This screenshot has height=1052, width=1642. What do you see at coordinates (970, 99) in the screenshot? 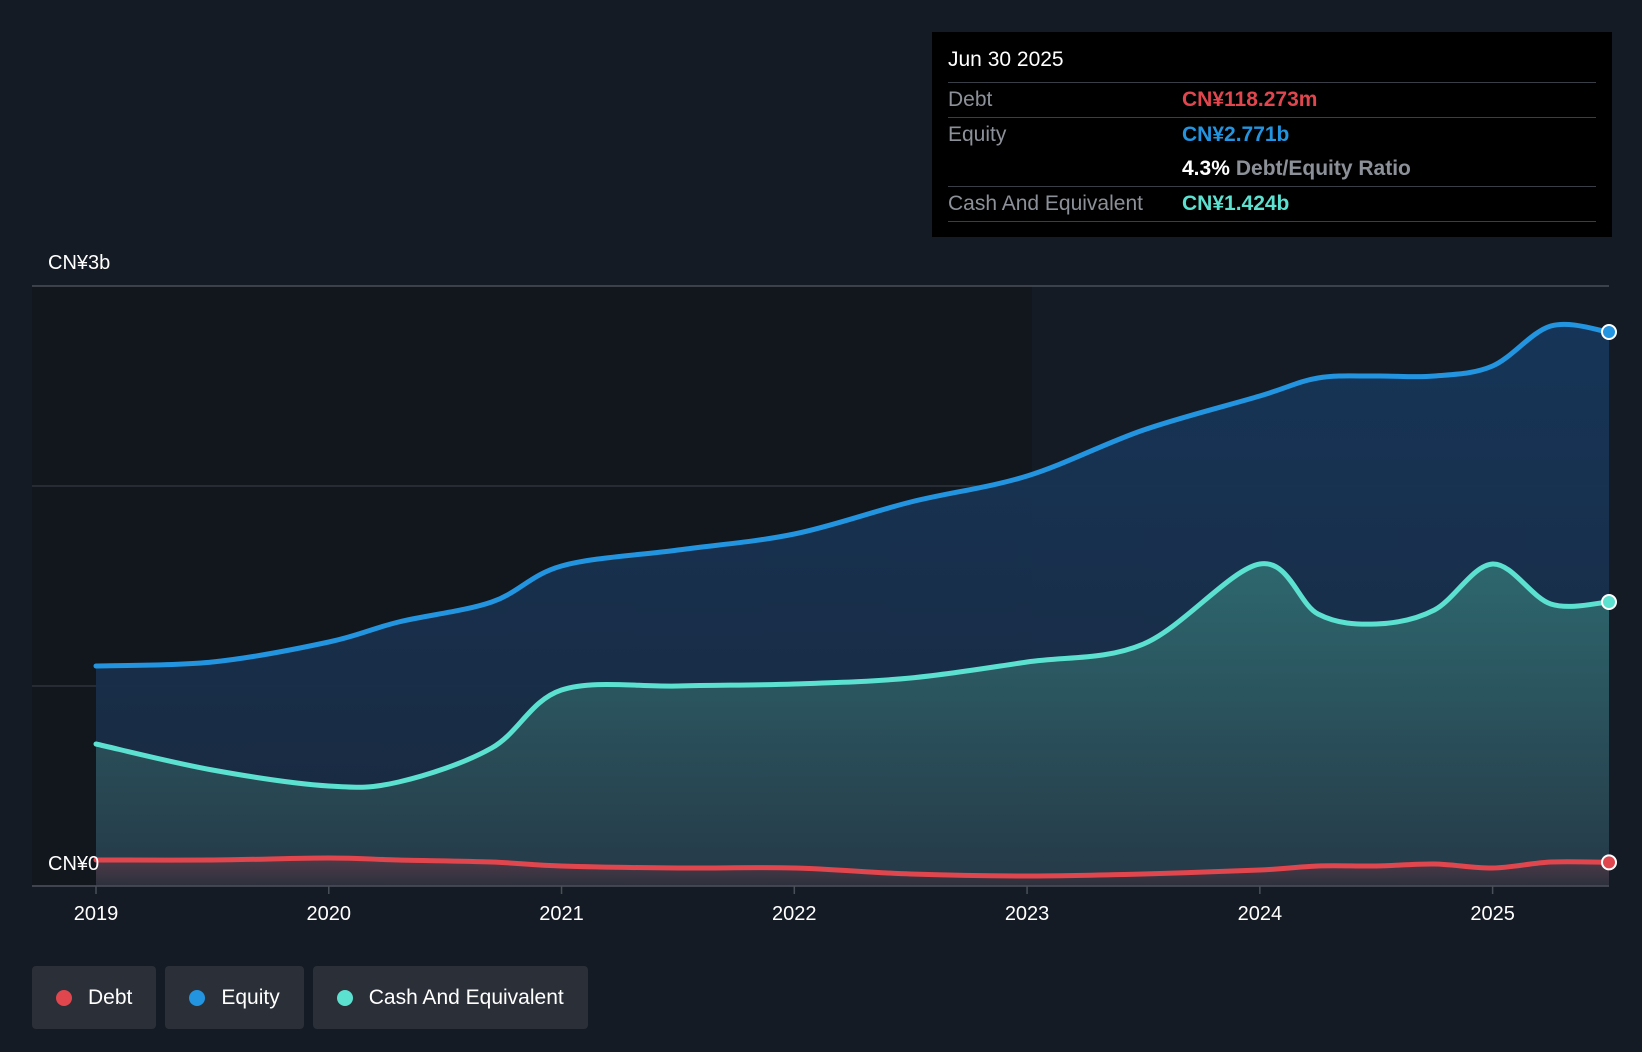
I see `tooltip-debt-label: Debt` at bounding box center [970, 99].